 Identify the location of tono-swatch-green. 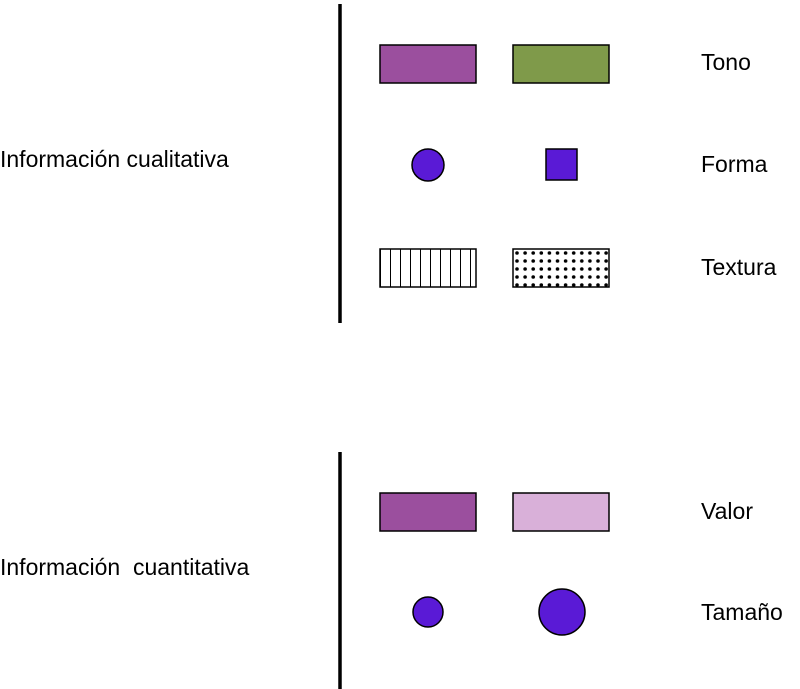
(561, 64).